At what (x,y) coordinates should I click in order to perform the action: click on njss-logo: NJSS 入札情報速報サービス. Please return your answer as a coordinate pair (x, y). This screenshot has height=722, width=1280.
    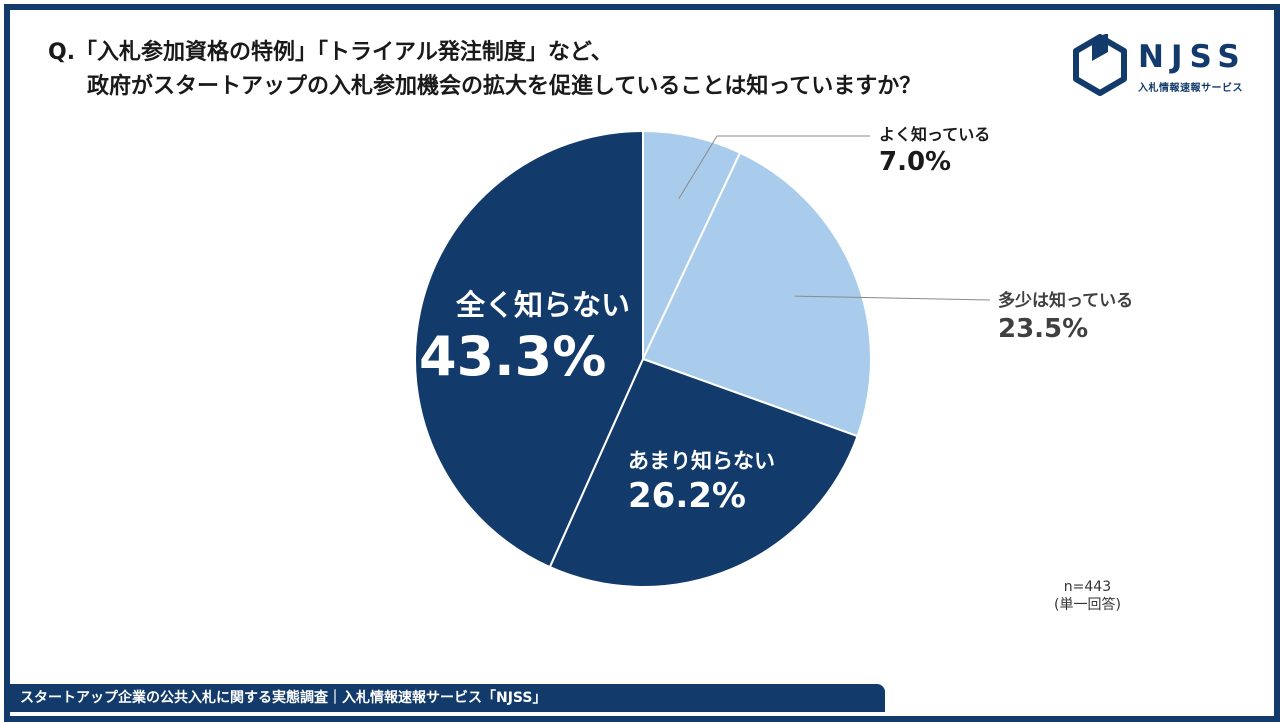
    Looking at the image, I should click on (1159, 65).